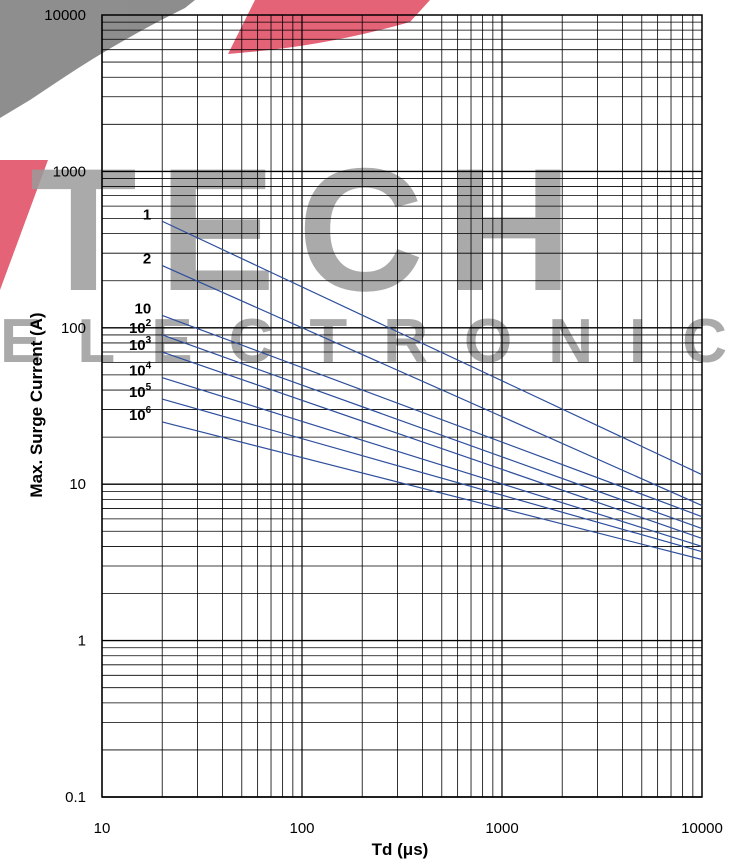 The image size is (744, 866). What do you see at coordinates (102, 828) in the screenshot?
I see `x-tick-label: 10` at bounding box center [102, 828].